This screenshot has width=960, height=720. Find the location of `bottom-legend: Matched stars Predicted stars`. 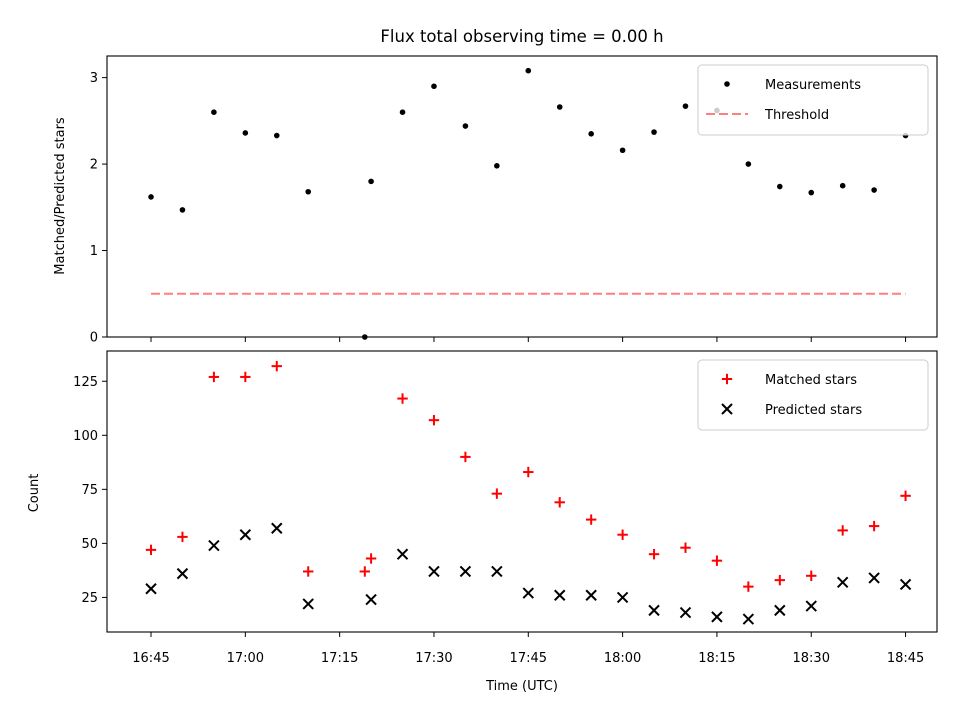

bottom-legend: Matched stars Predicted stars is located at coordinates (813, 395).